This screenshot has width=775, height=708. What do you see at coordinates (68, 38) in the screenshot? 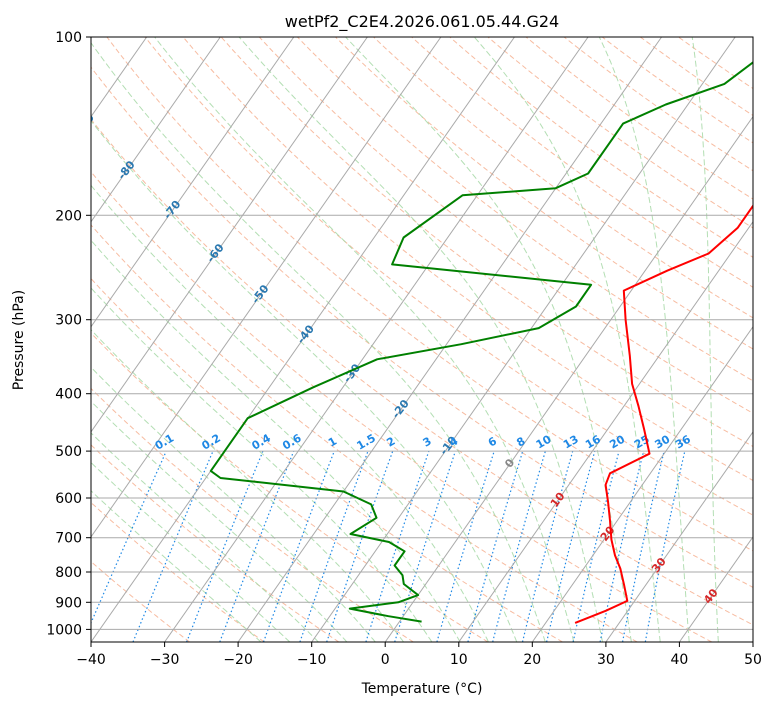
I see `y-tick-label: 100` at bounding box center [68, 38].